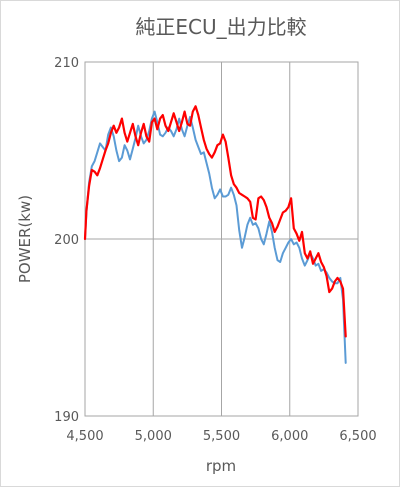 The height and width of the screenshot is (487, 400). Describe the element at coordinates (153, 436) in the screenshot. I see `x-tick-label: 5,000` at that location.